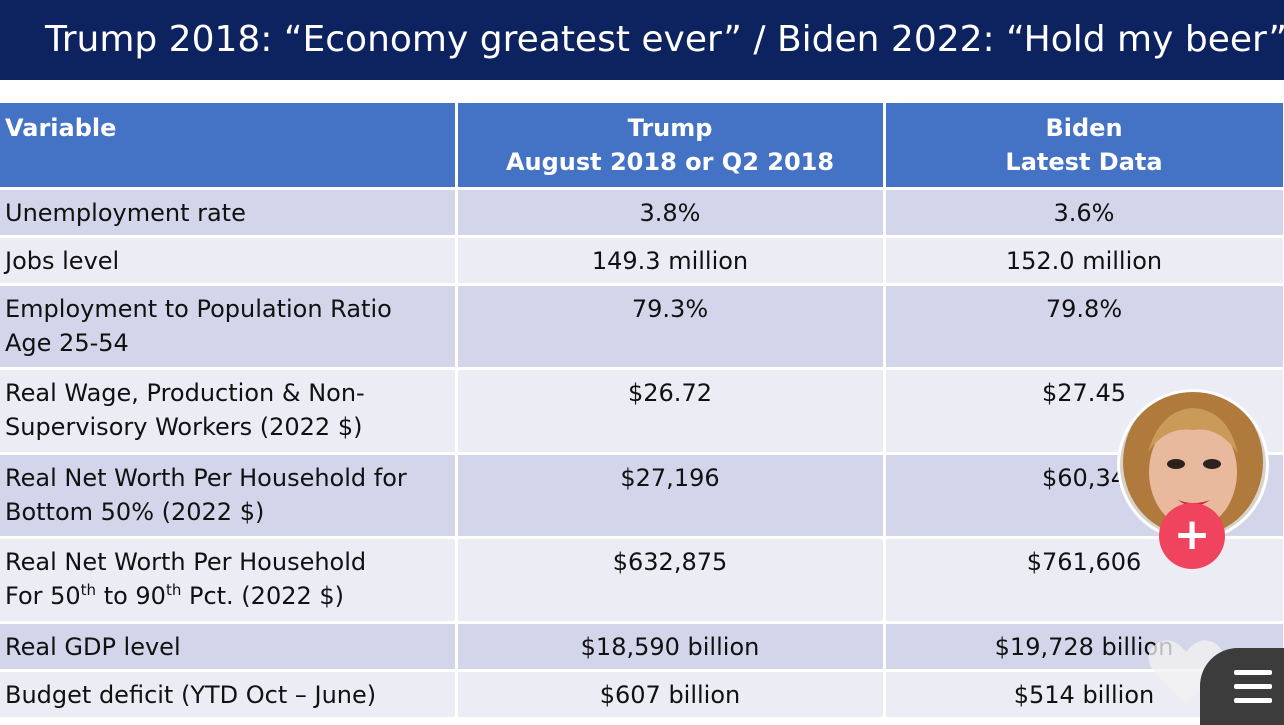  What do you see at coordinates (67, 342) in the screenshot?
I see `row-variable-line: Age 25-54` at bounding box center [67, 342].